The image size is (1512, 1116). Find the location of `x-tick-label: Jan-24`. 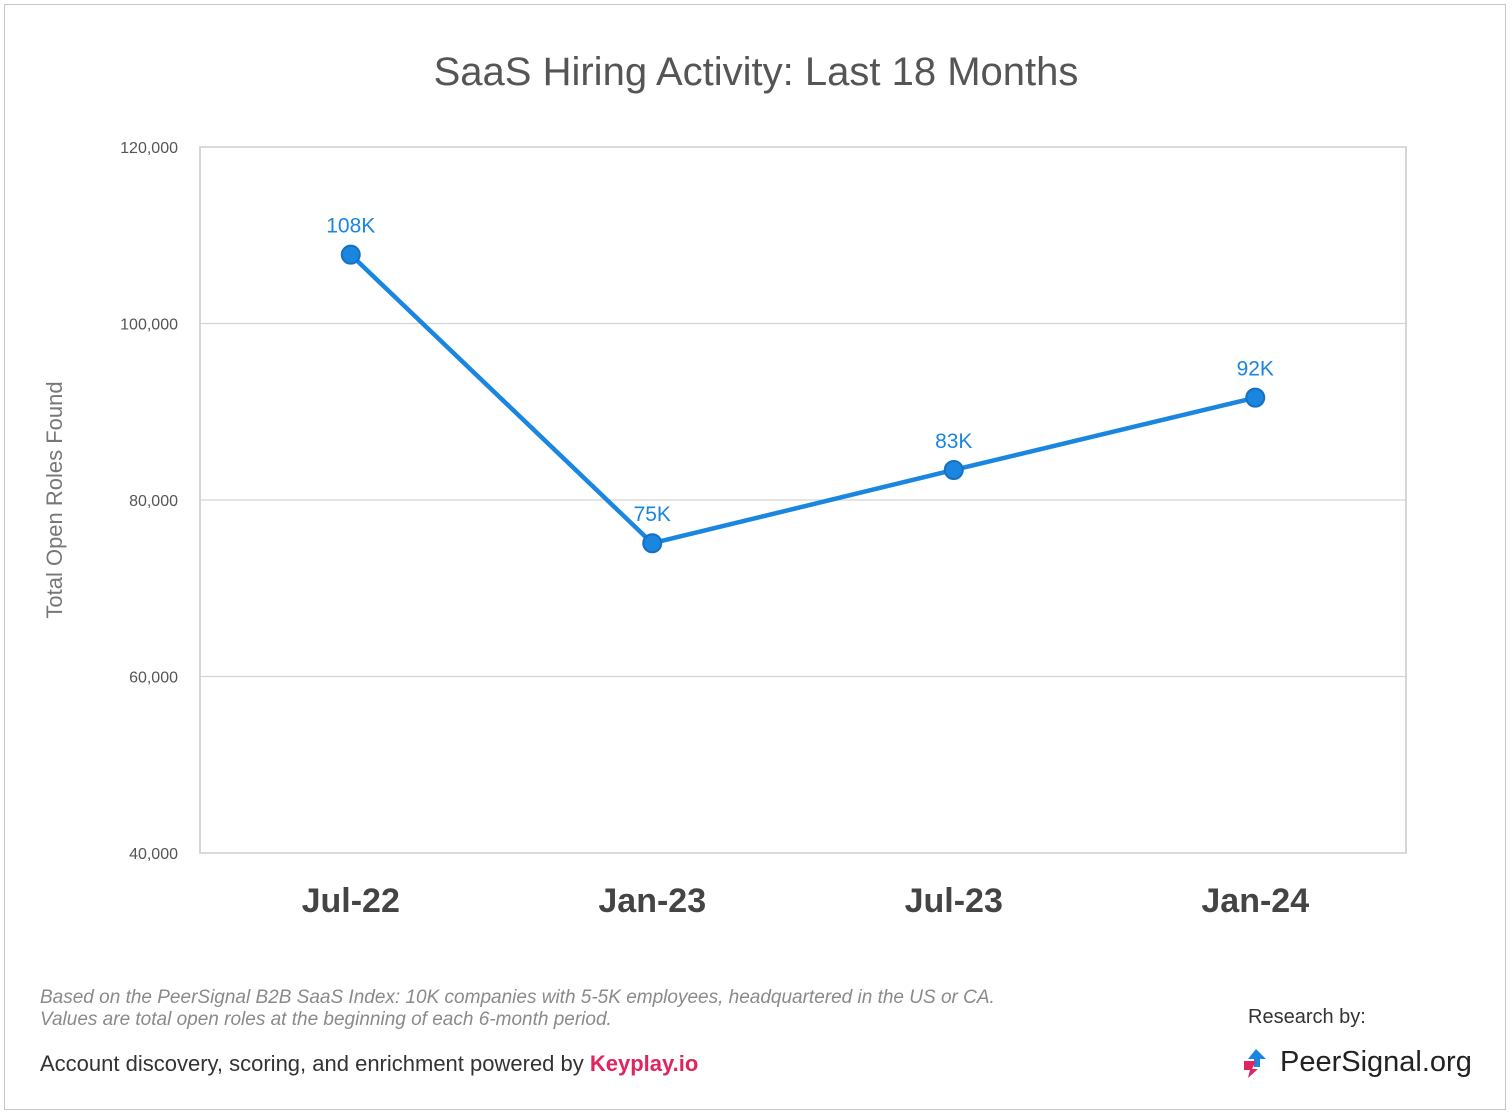

x-tick-label: Jan-24 is located at coordinates (1255, 901).